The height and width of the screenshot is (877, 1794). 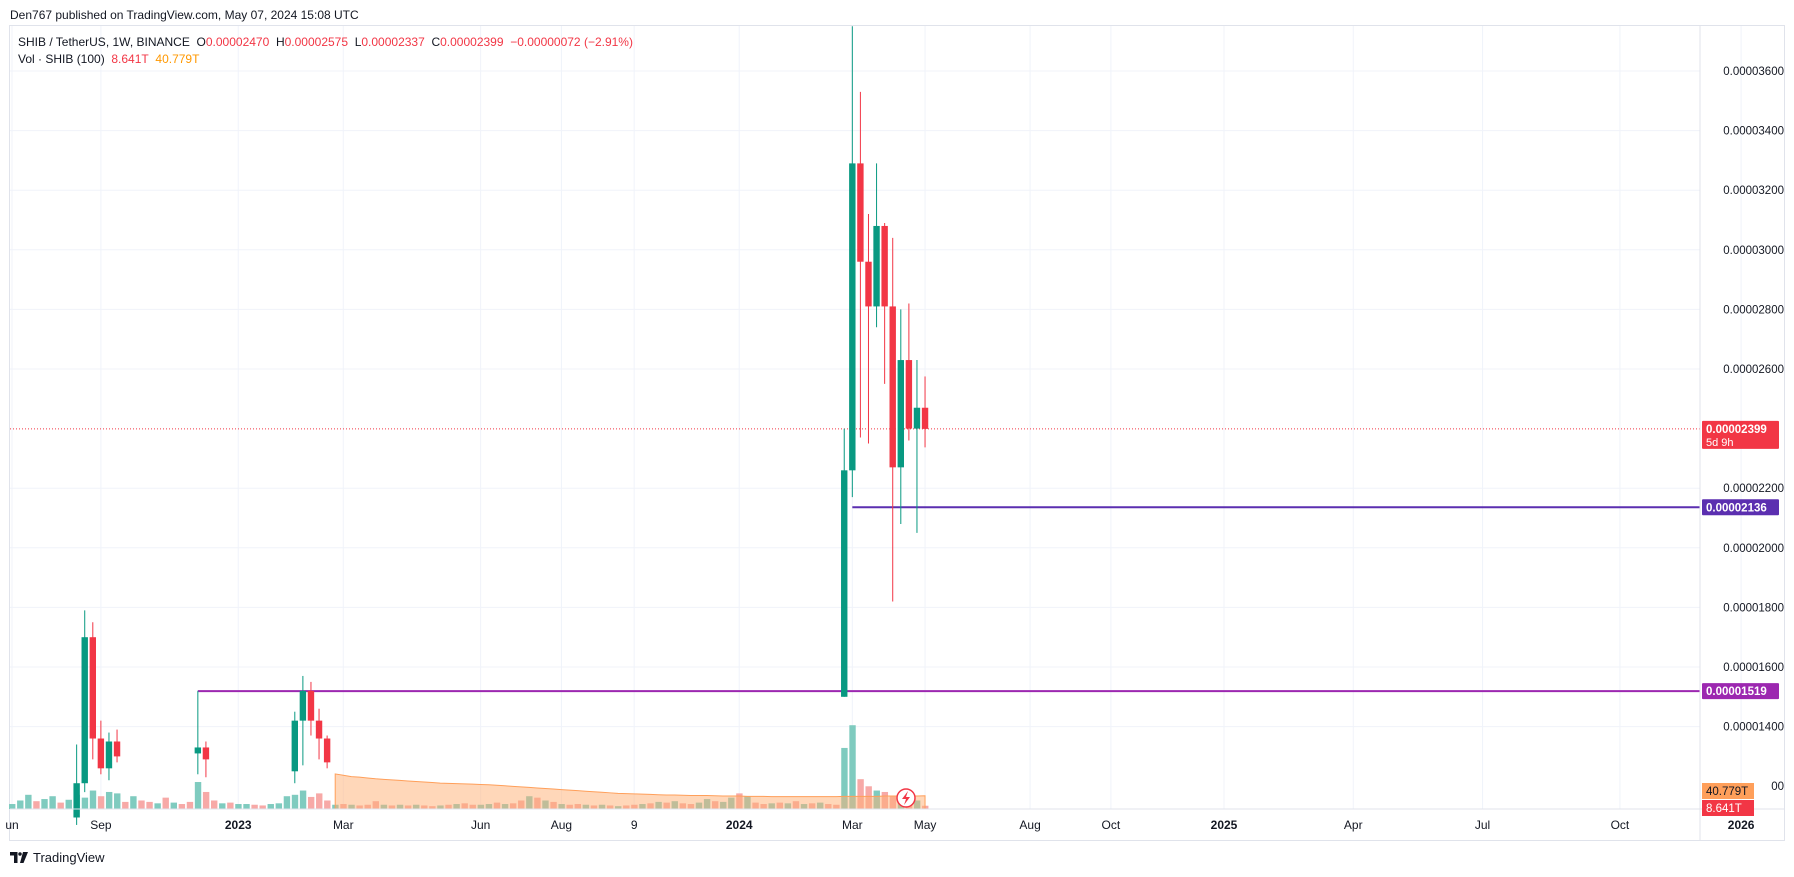 I want to click on x-tick-label: Sep, so click(x=101, y=825).